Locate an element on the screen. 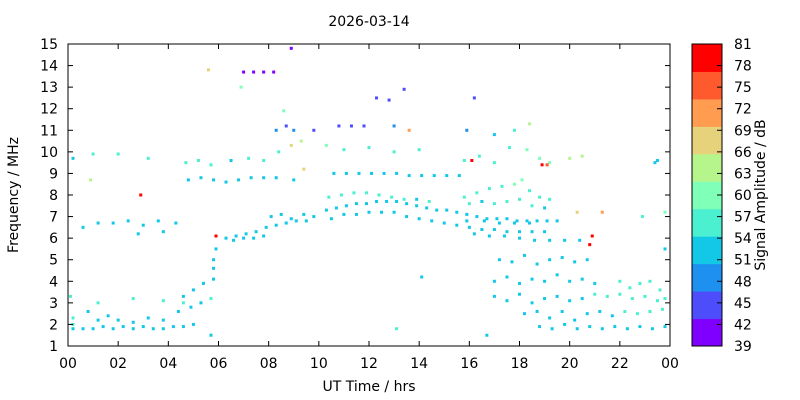 The width and height of the screenshot is (800, 400). colorbar-tick-label: 48 is located at coordinates (743, 282).